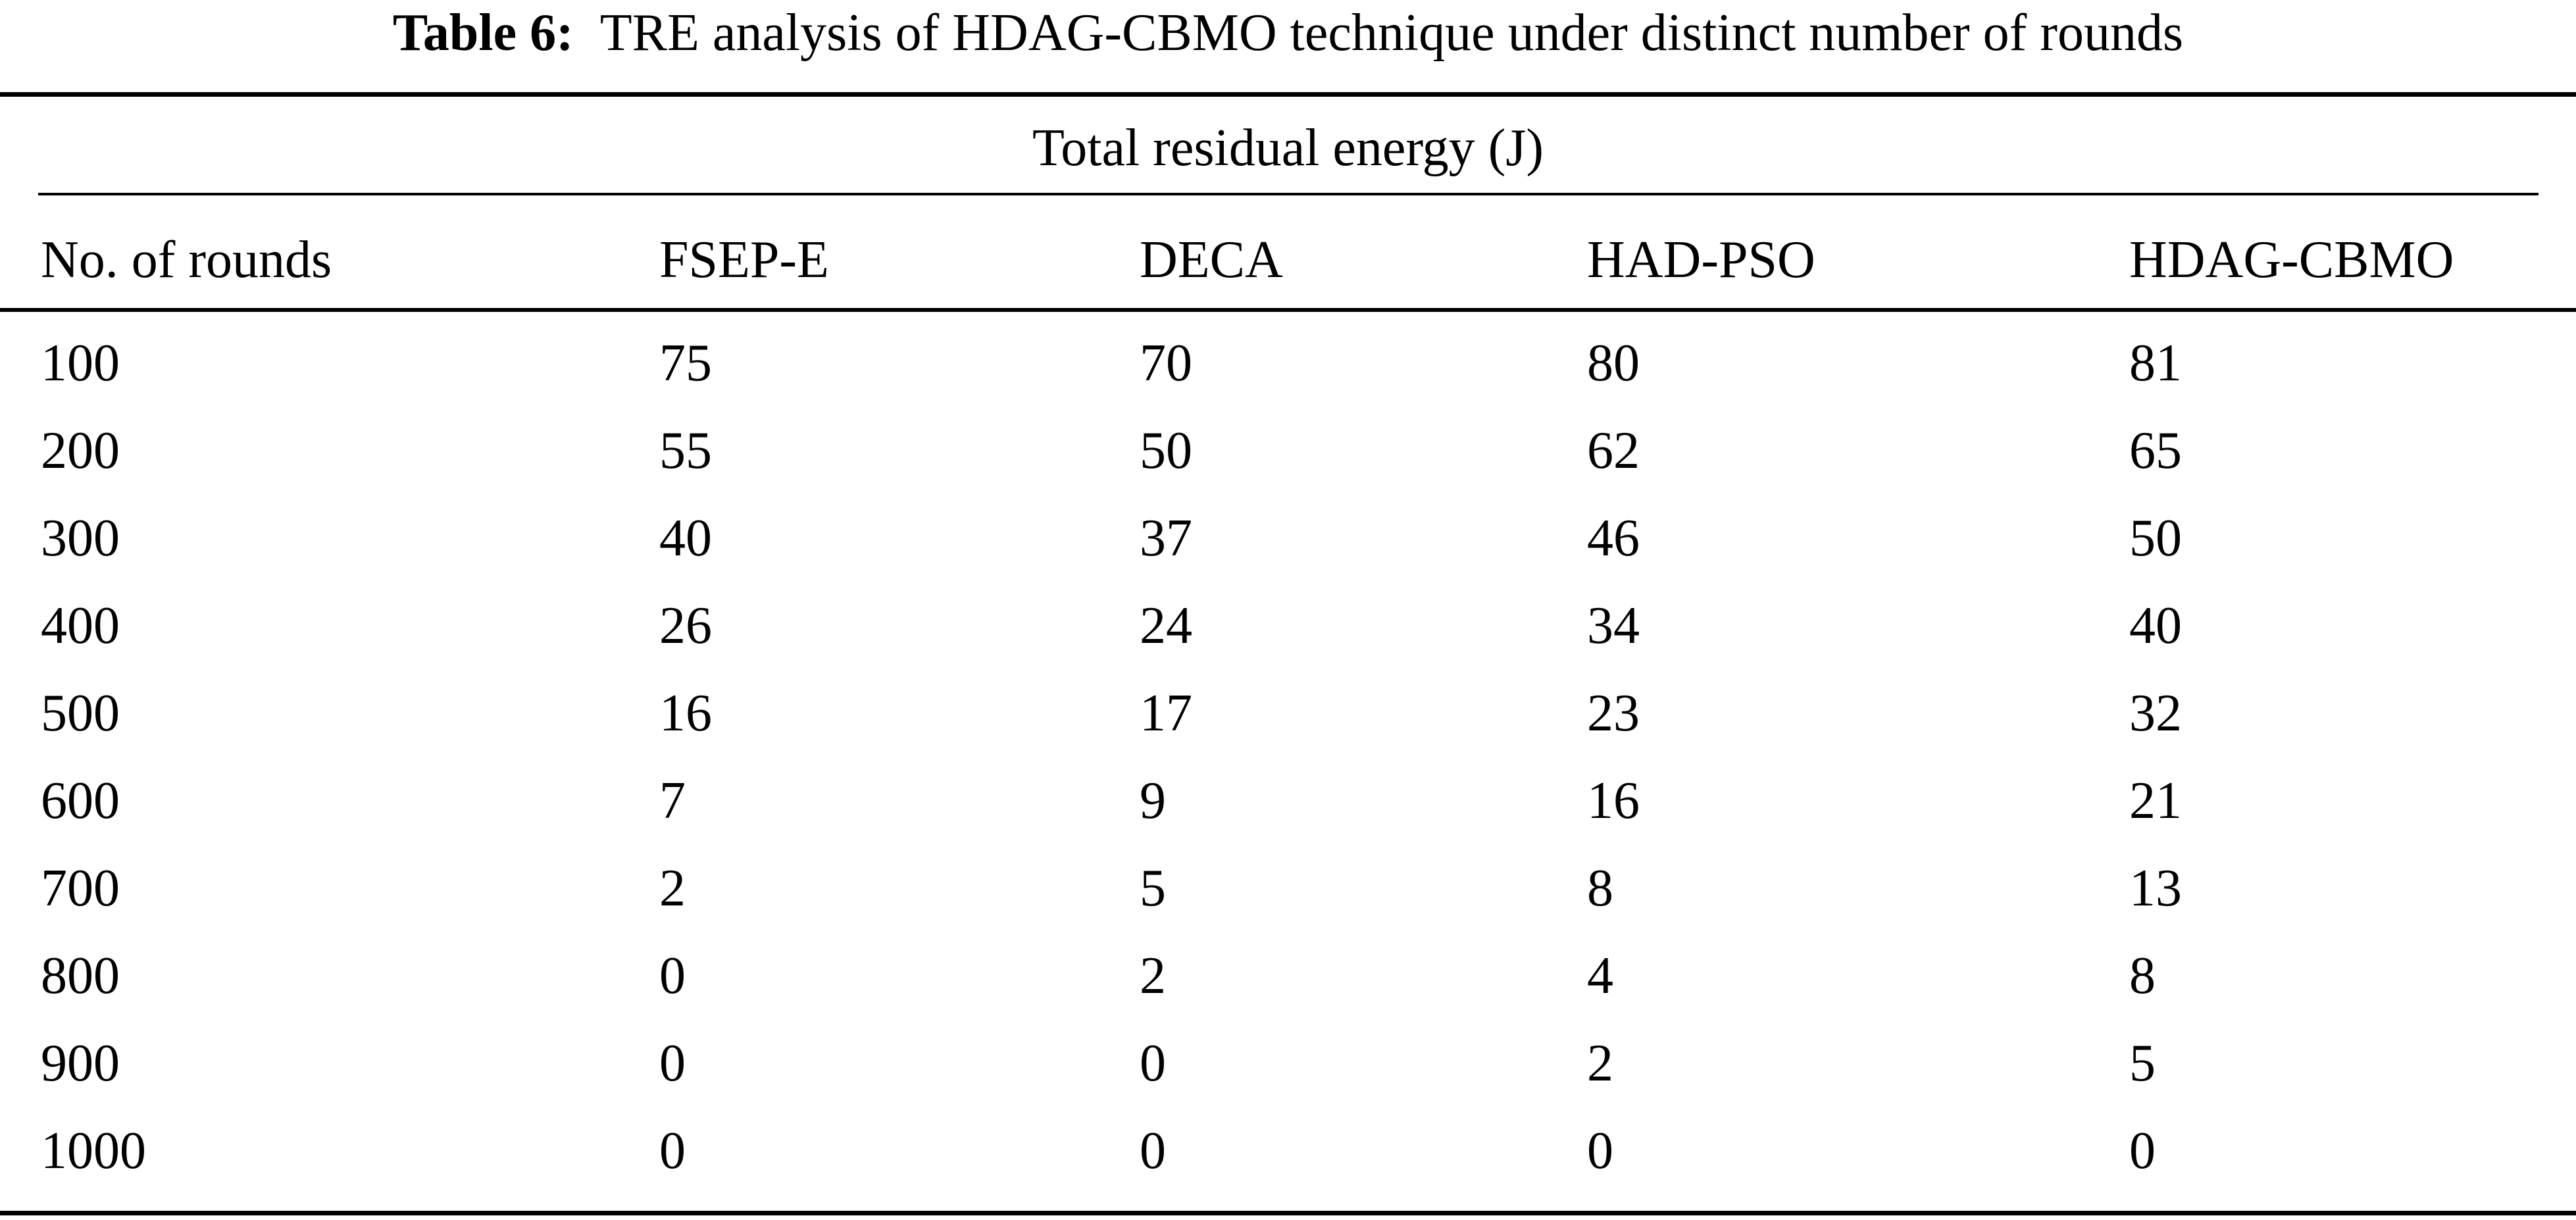 The image size is (2576, 1220). I want to click on cell-hdag-cbmo: 8, so click(2142, 976).